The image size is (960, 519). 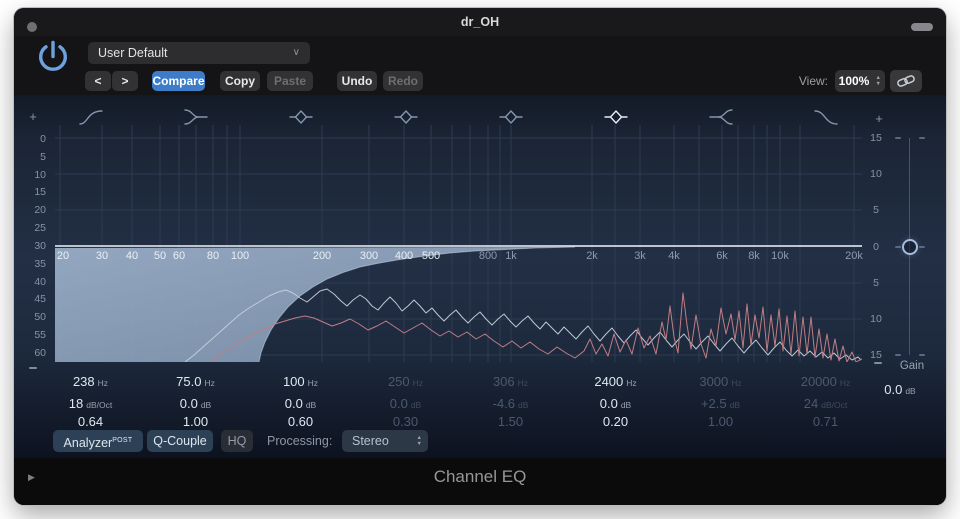 What do you see at coordinates (290, 81) in the screenshot?
I see `paste-button: Paste` at bounding box center [290, 81].